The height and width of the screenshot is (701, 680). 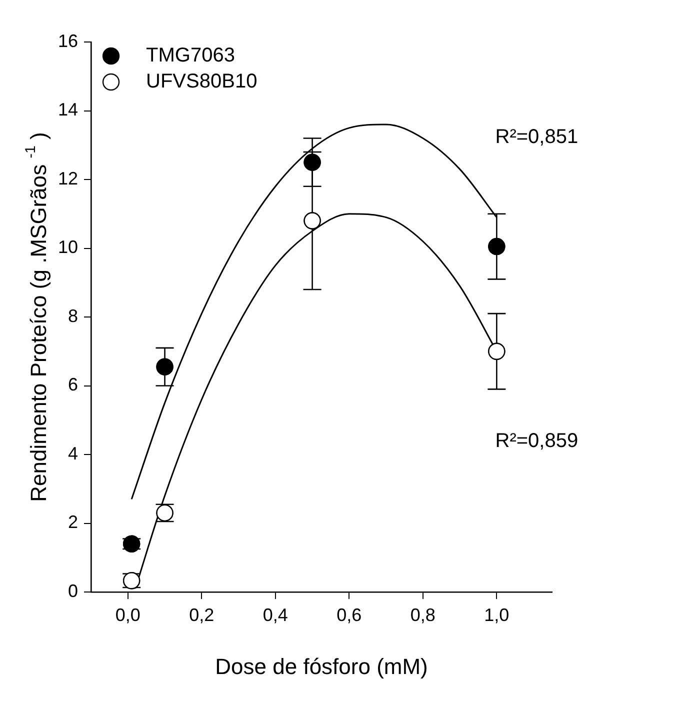 I want to click on y-tick-label: 10, so click(x=68, y=247).